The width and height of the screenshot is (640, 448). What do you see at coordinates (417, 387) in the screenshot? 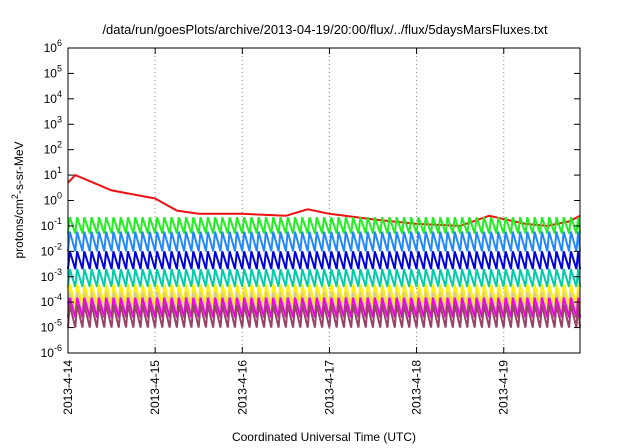
I see `x-tick-label-4: 2013-4-18` at bounding box center [417, 387].